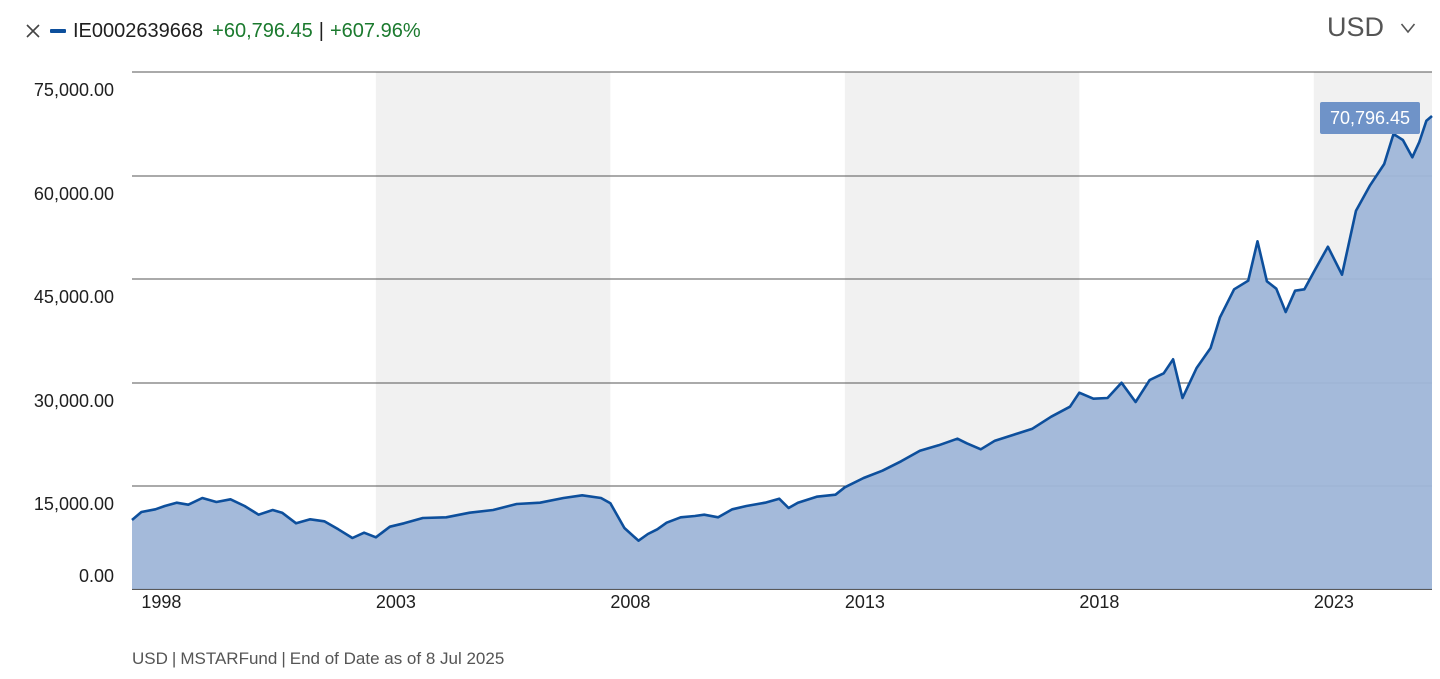 This screenshot has width=1440, height=679. I want to click on last-value-label-text: 70,796.45, so click(1370, 118).